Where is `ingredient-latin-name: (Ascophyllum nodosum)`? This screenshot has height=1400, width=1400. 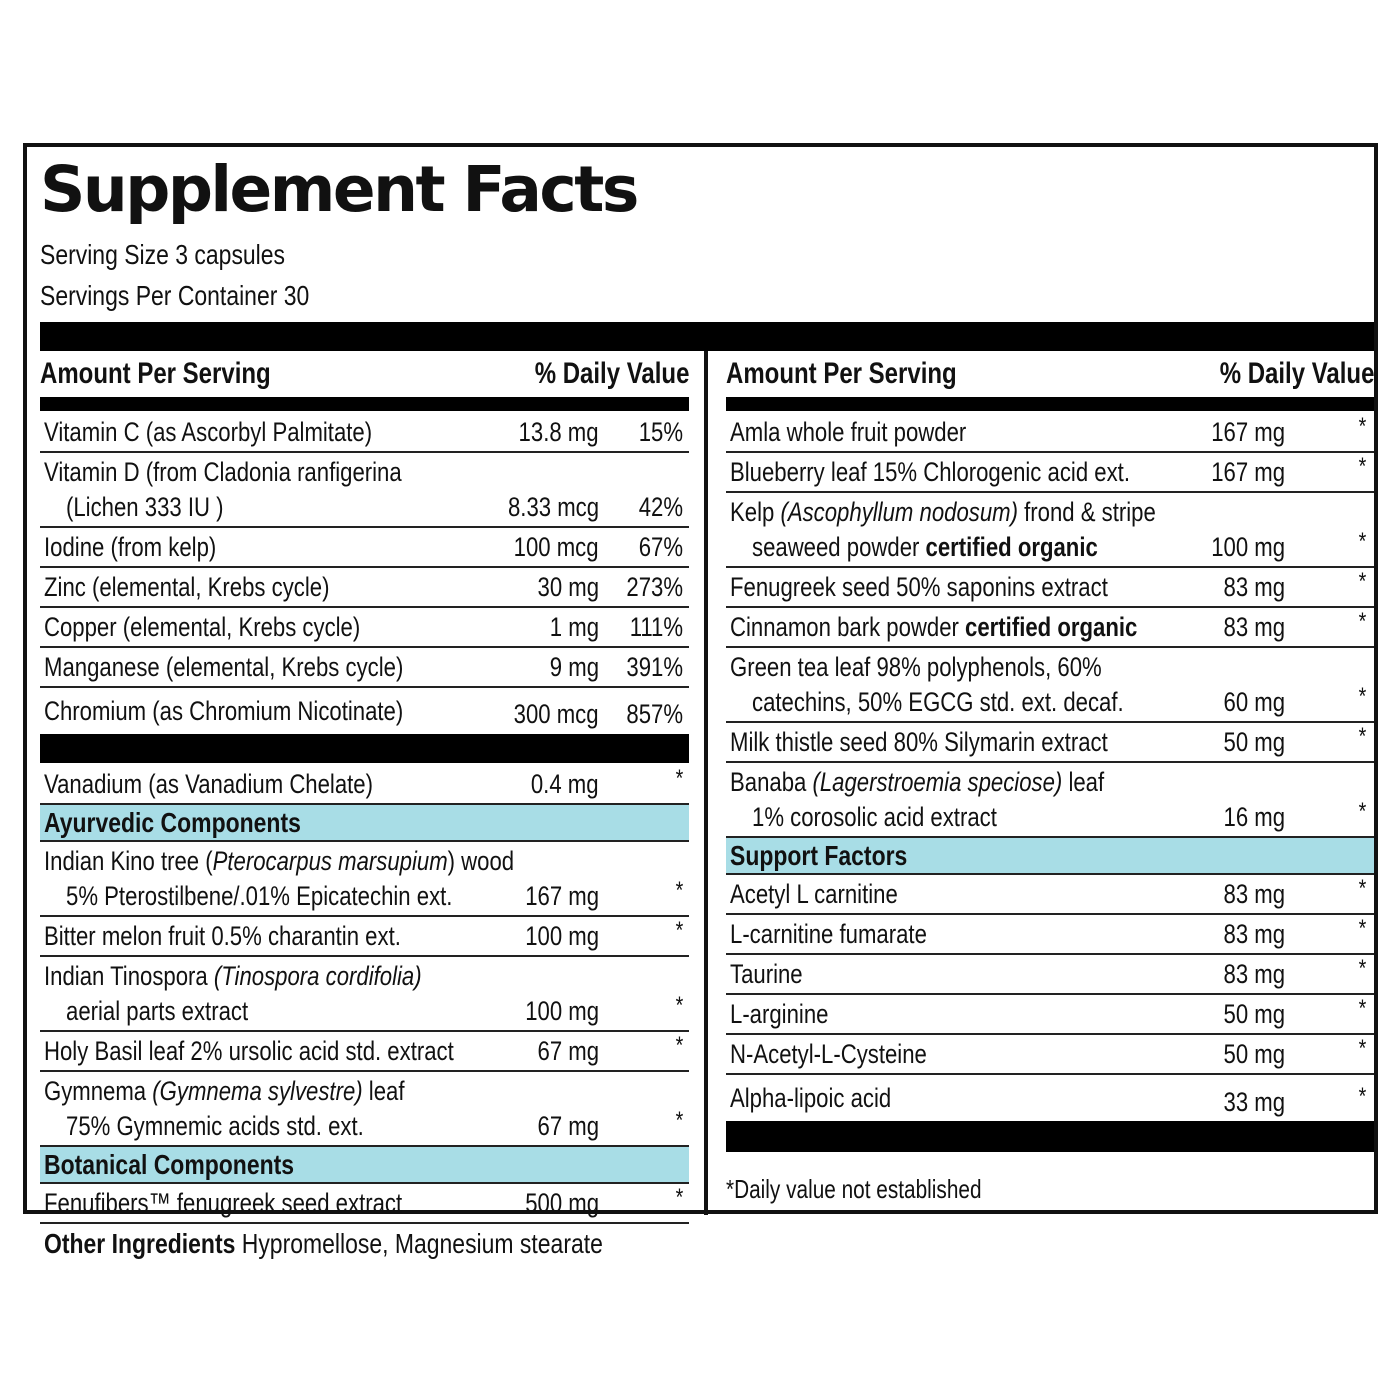
ingredient-latin-name: (Ascophyllum nodosum) is located at coordinates (899, 512).